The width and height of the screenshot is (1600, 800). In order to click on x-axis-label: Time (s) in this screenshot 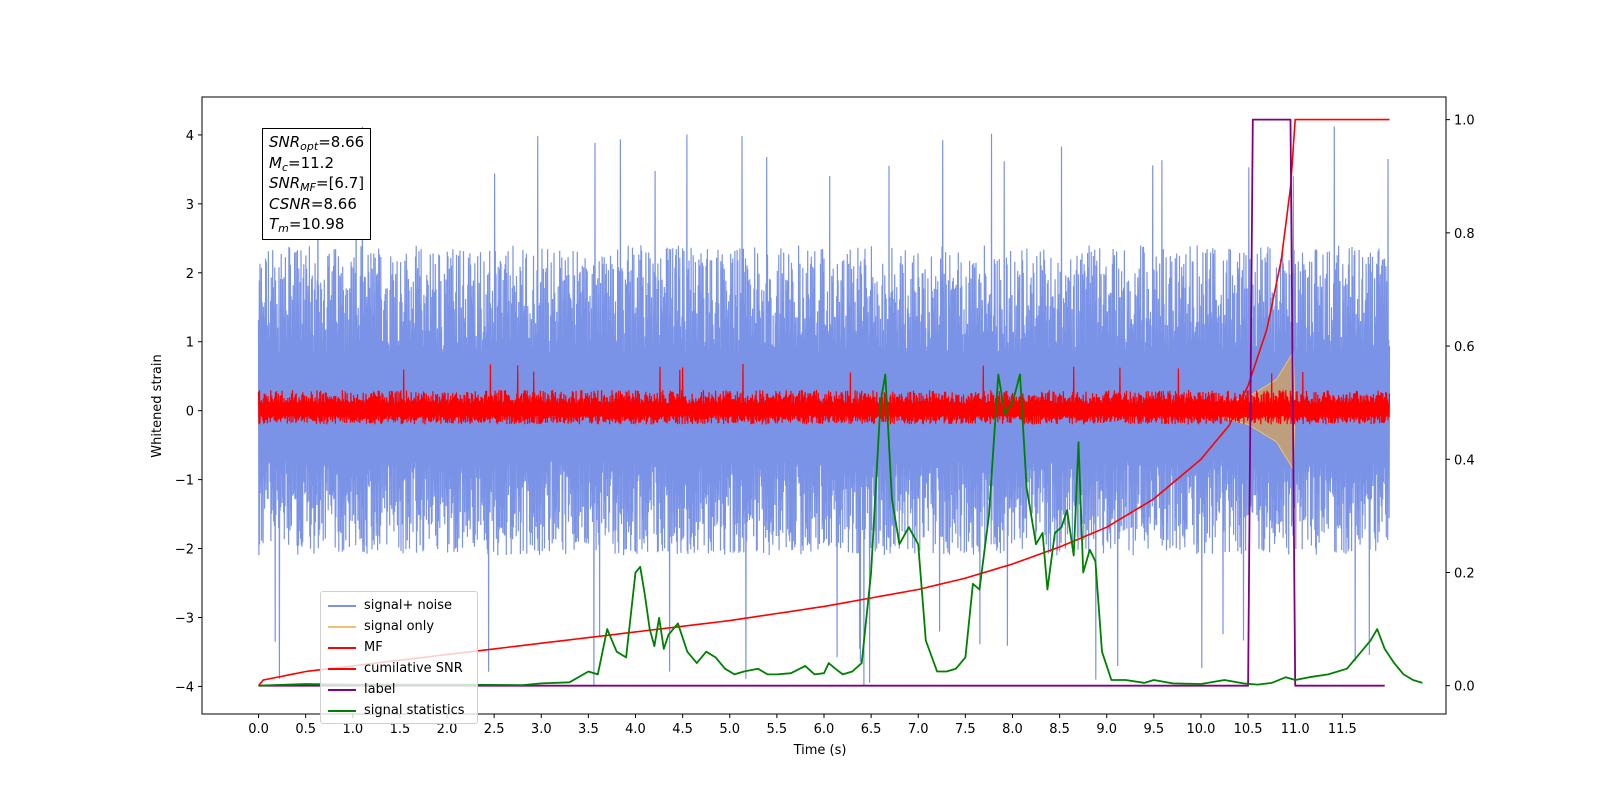, I will do `click(820, 750)`.